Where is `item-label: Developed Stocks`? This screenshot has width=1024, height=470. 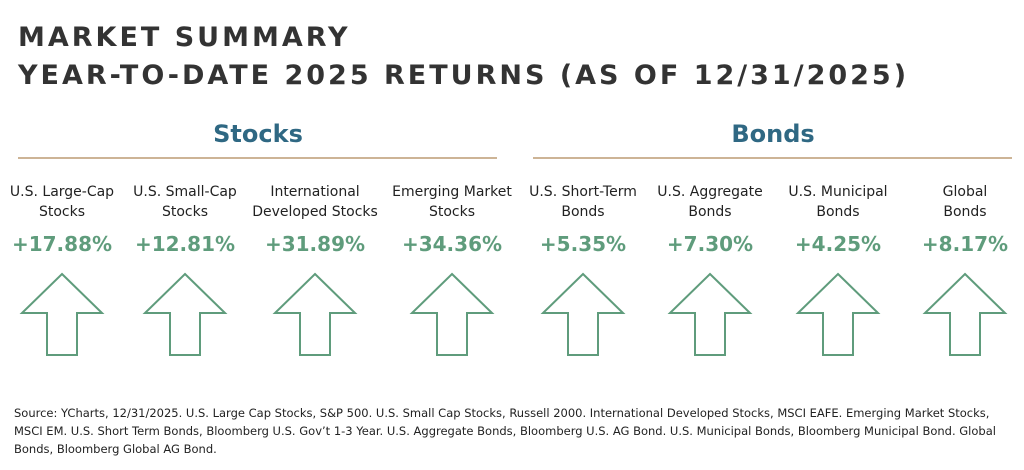 item-label: Developed Stocks is located at coordinates (315, 212).